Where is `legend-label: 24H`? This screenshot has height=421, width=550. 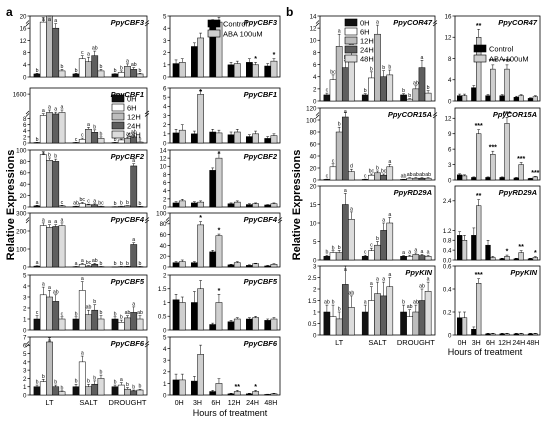 legend-label: 24H is located at coordinates (134, 125).